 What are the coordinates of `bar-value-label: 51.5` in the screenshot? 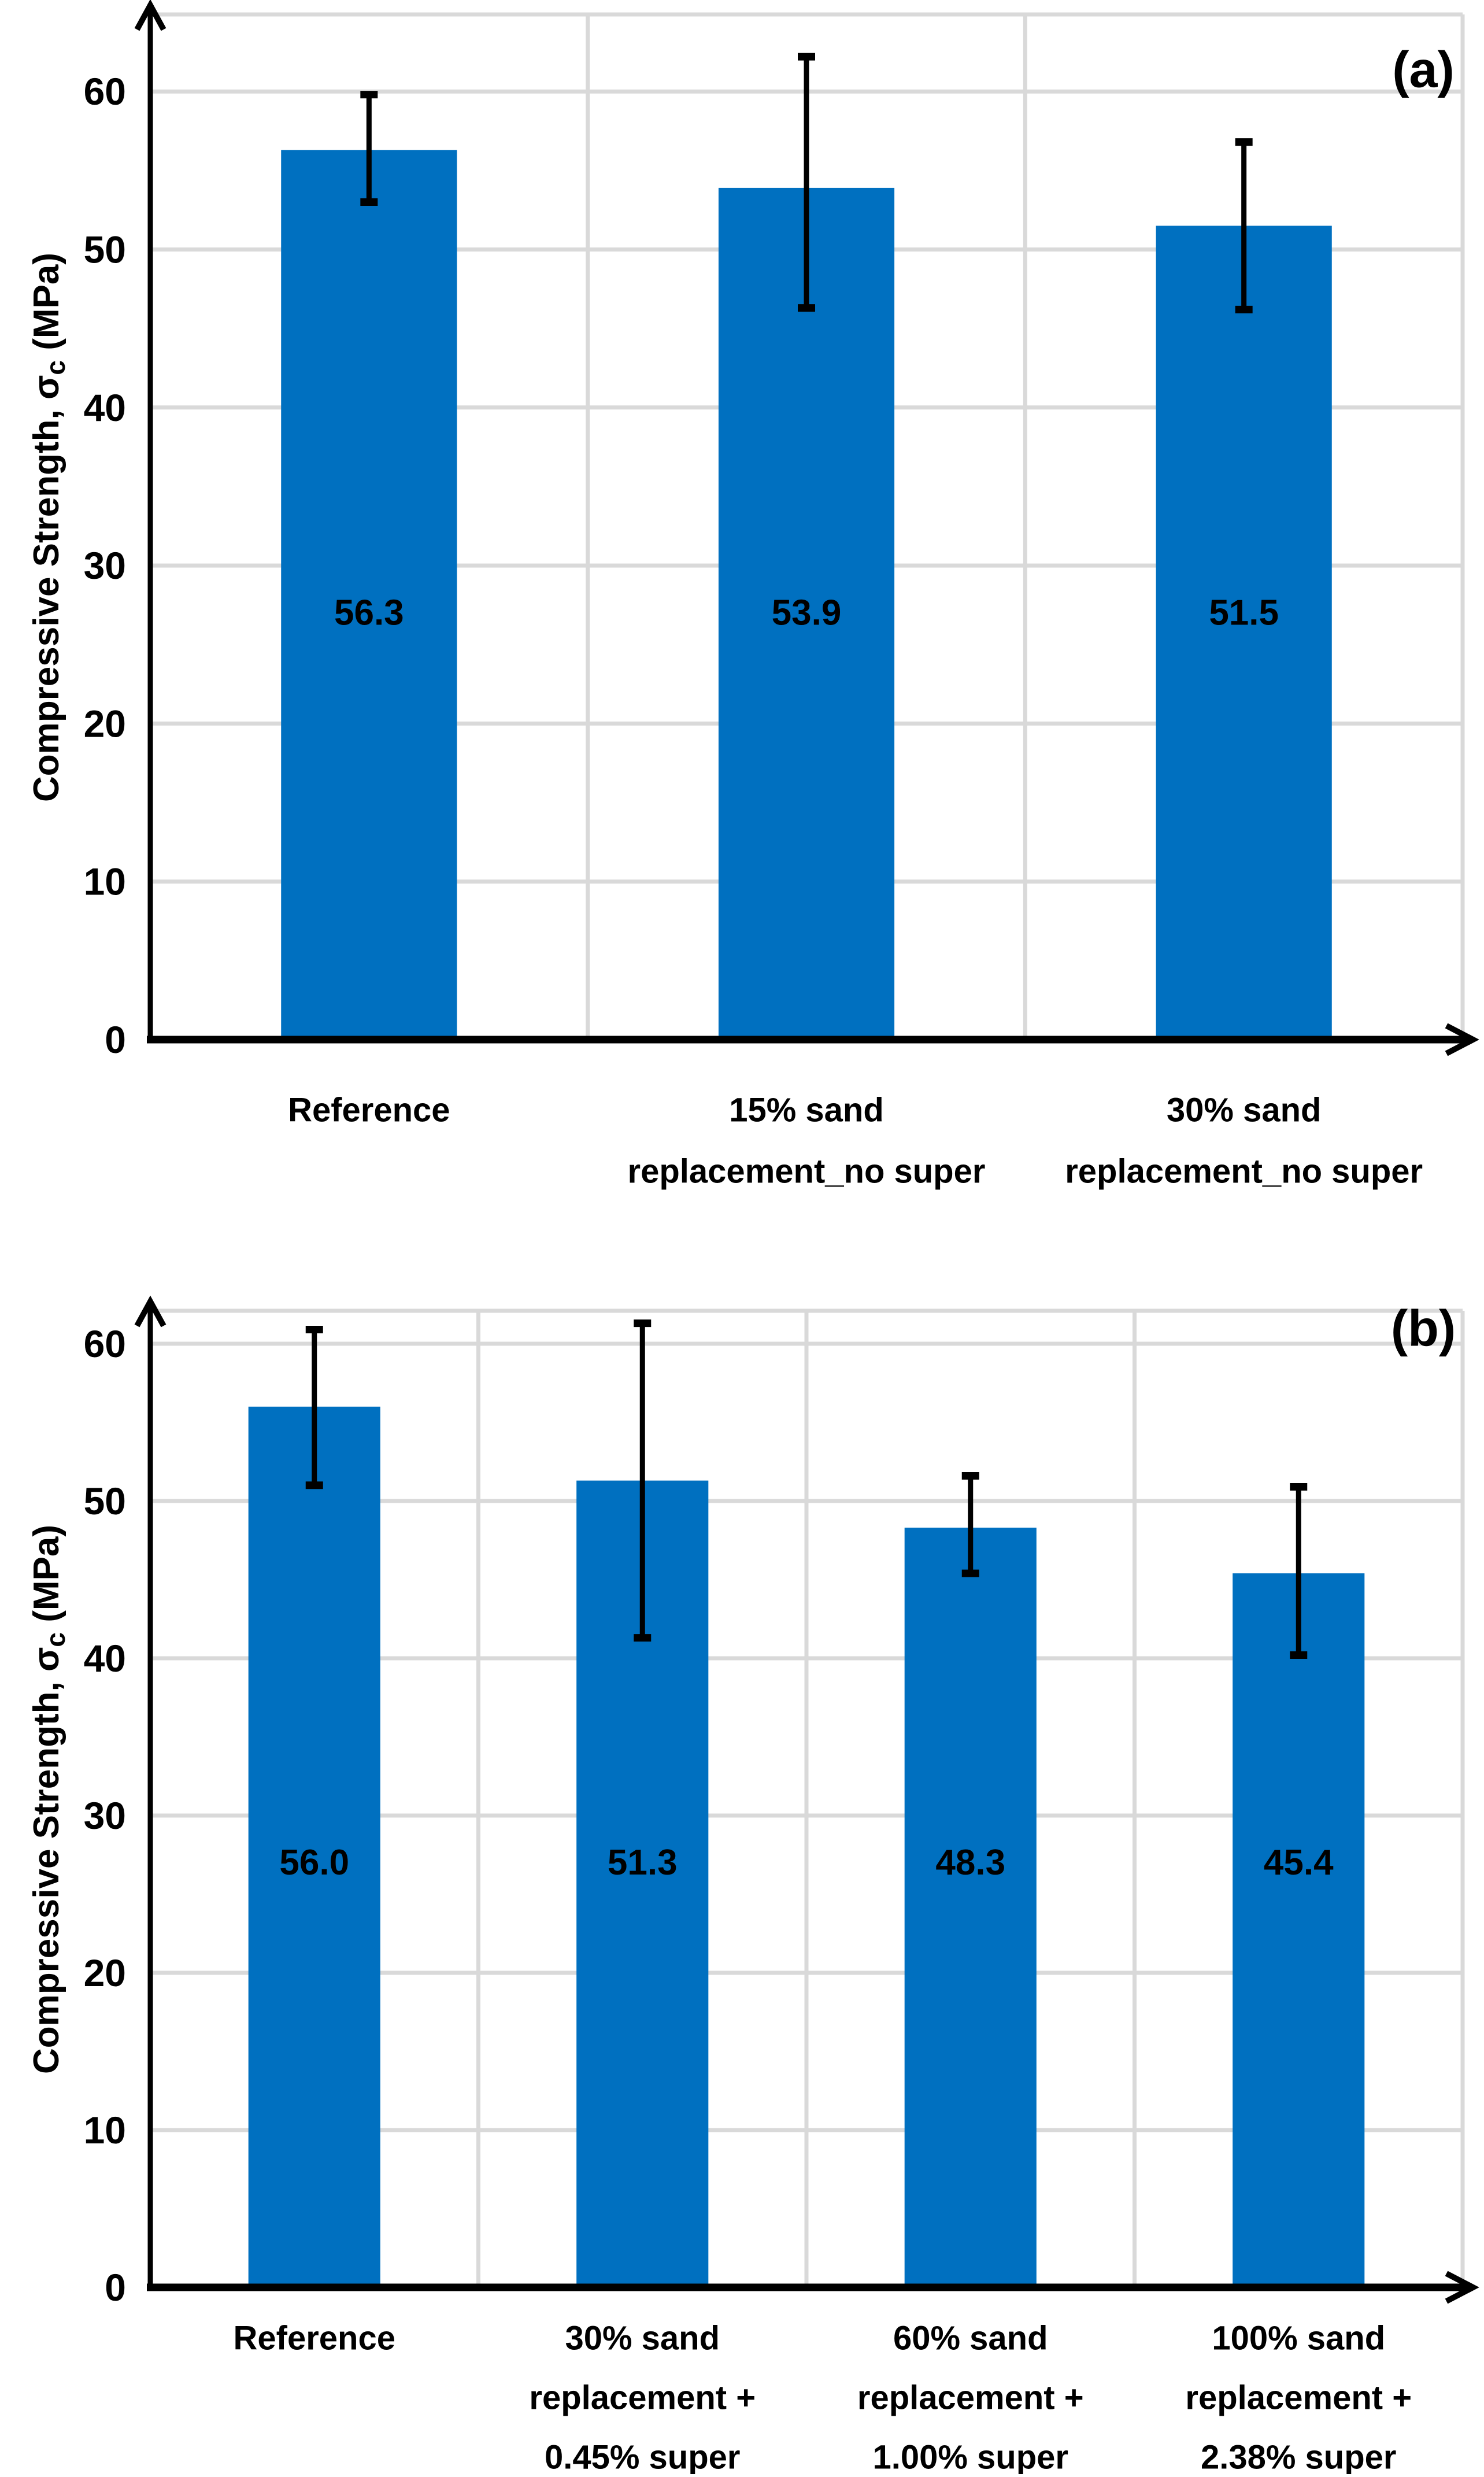 It's located at (1244, 613).